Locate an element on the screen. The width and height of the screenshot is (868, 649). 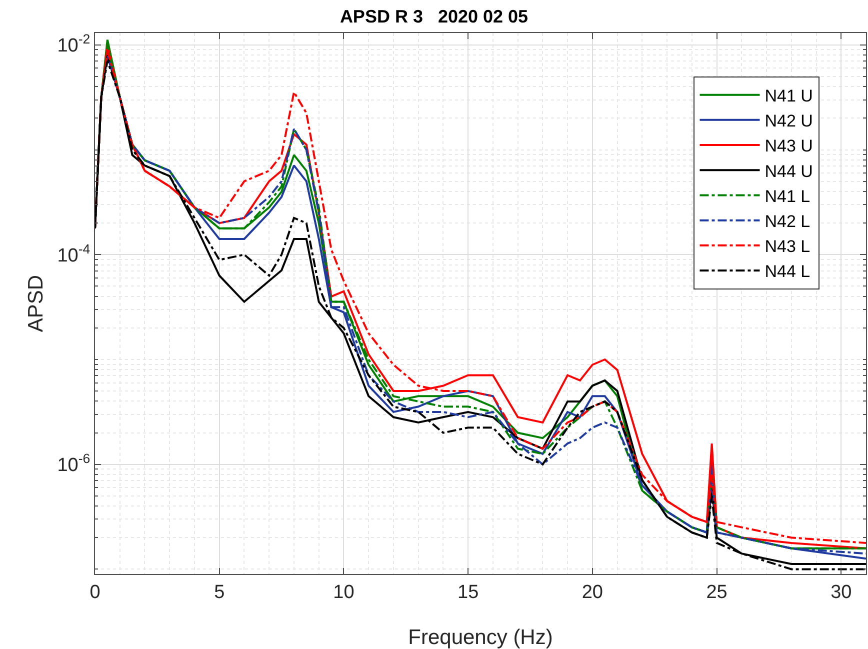
legend-label: N43 U is located at coordinates (788, 146).